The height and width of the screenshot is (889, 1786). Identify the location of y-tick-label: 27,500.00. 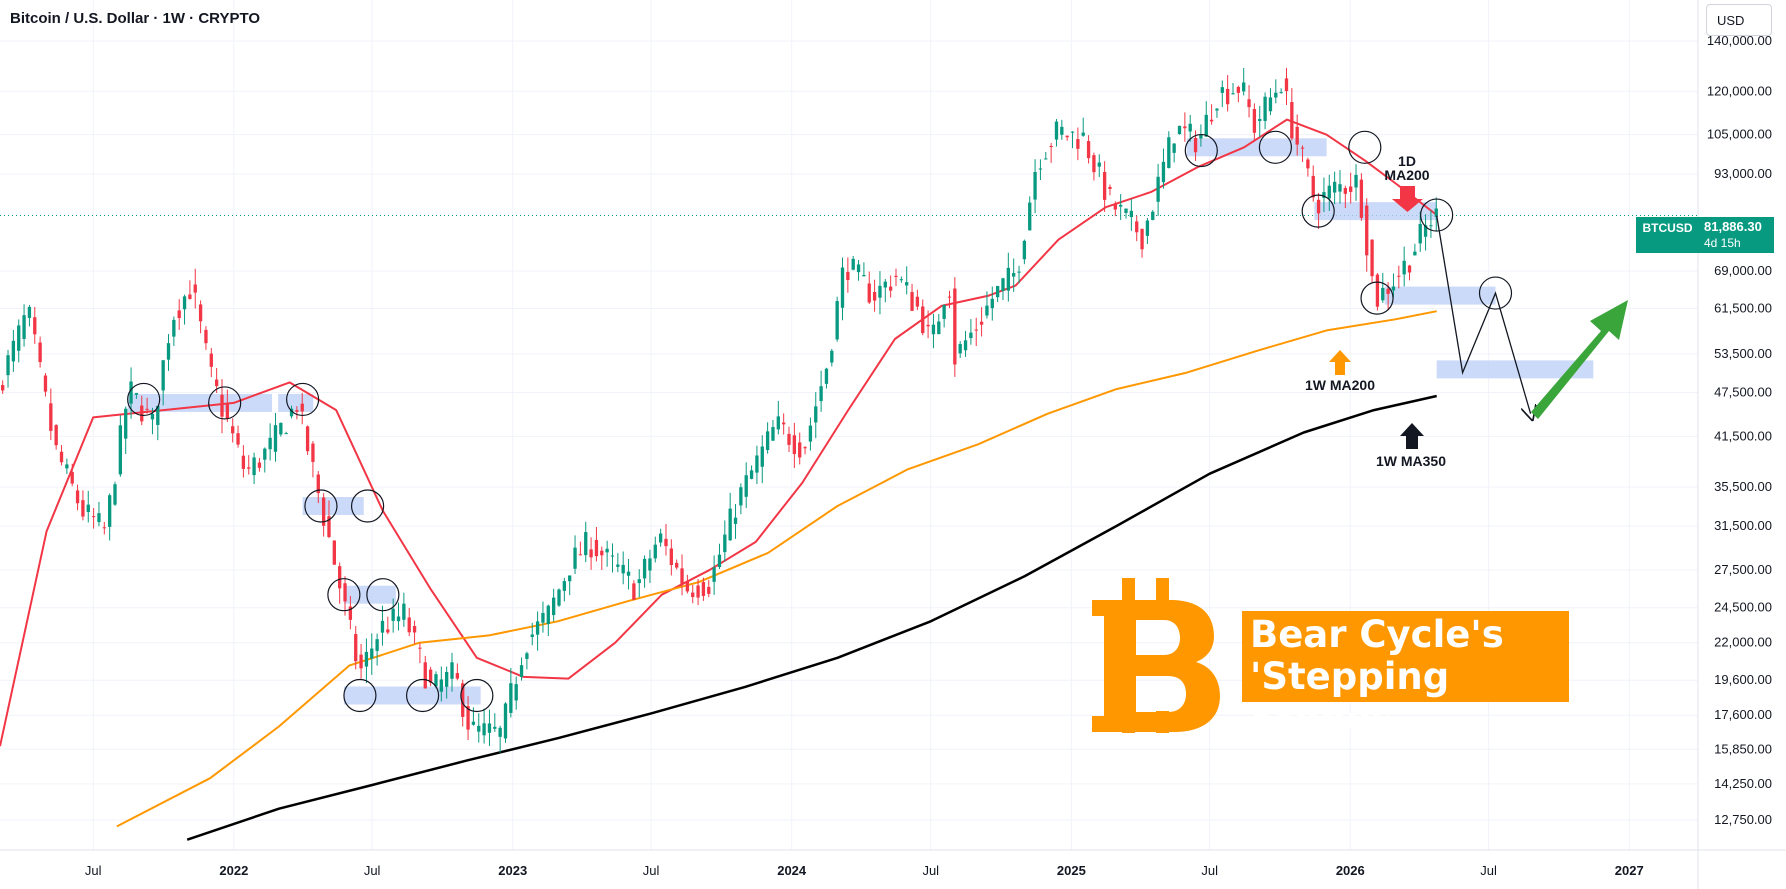
(1743, 569).